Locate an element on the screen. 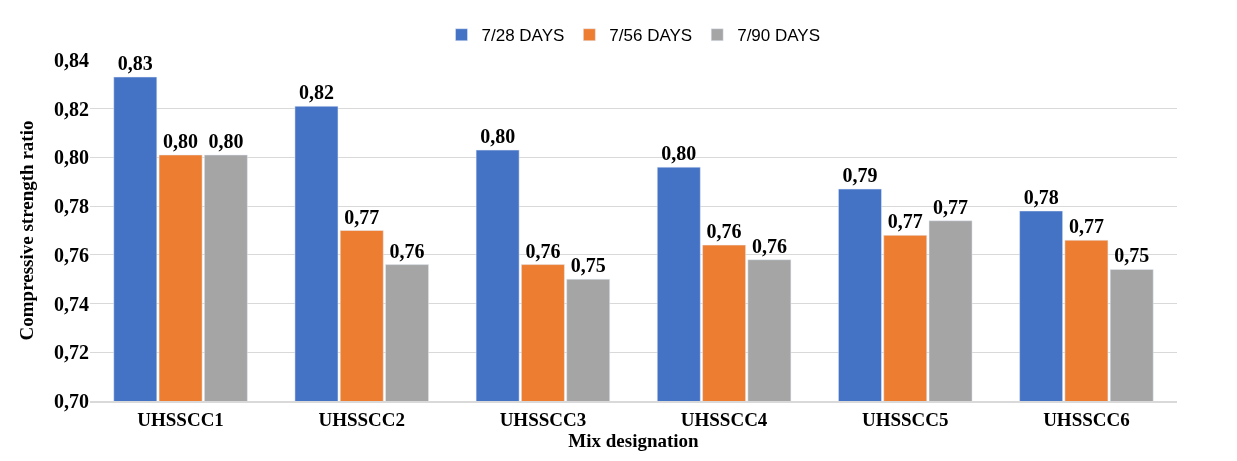  y-tick-label: 0,84 is located at coordinates (71, 60).